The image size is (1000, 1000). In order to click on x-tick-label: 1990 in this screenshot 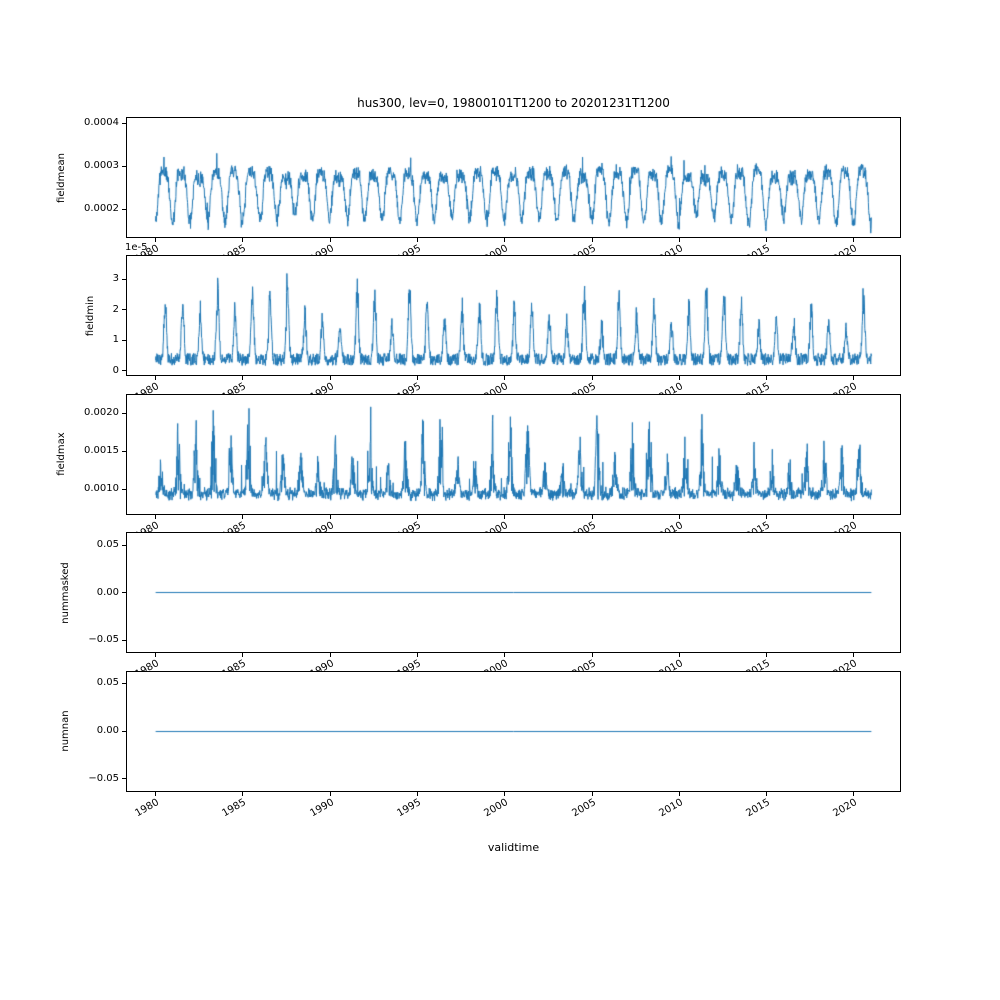, I will do `click(322, 807)`.